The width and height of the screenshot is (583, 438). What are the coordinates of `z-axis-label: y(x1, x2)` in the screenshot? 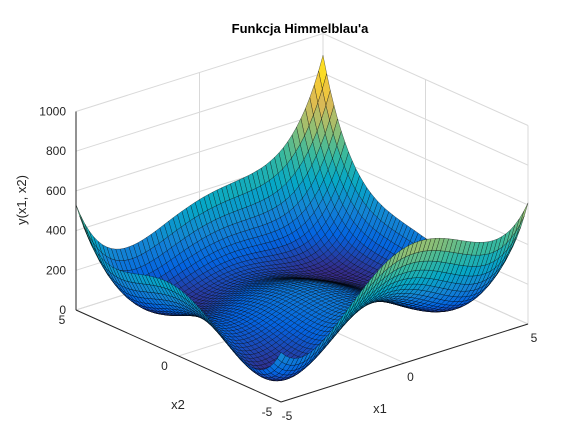 It's located at (21, 200).